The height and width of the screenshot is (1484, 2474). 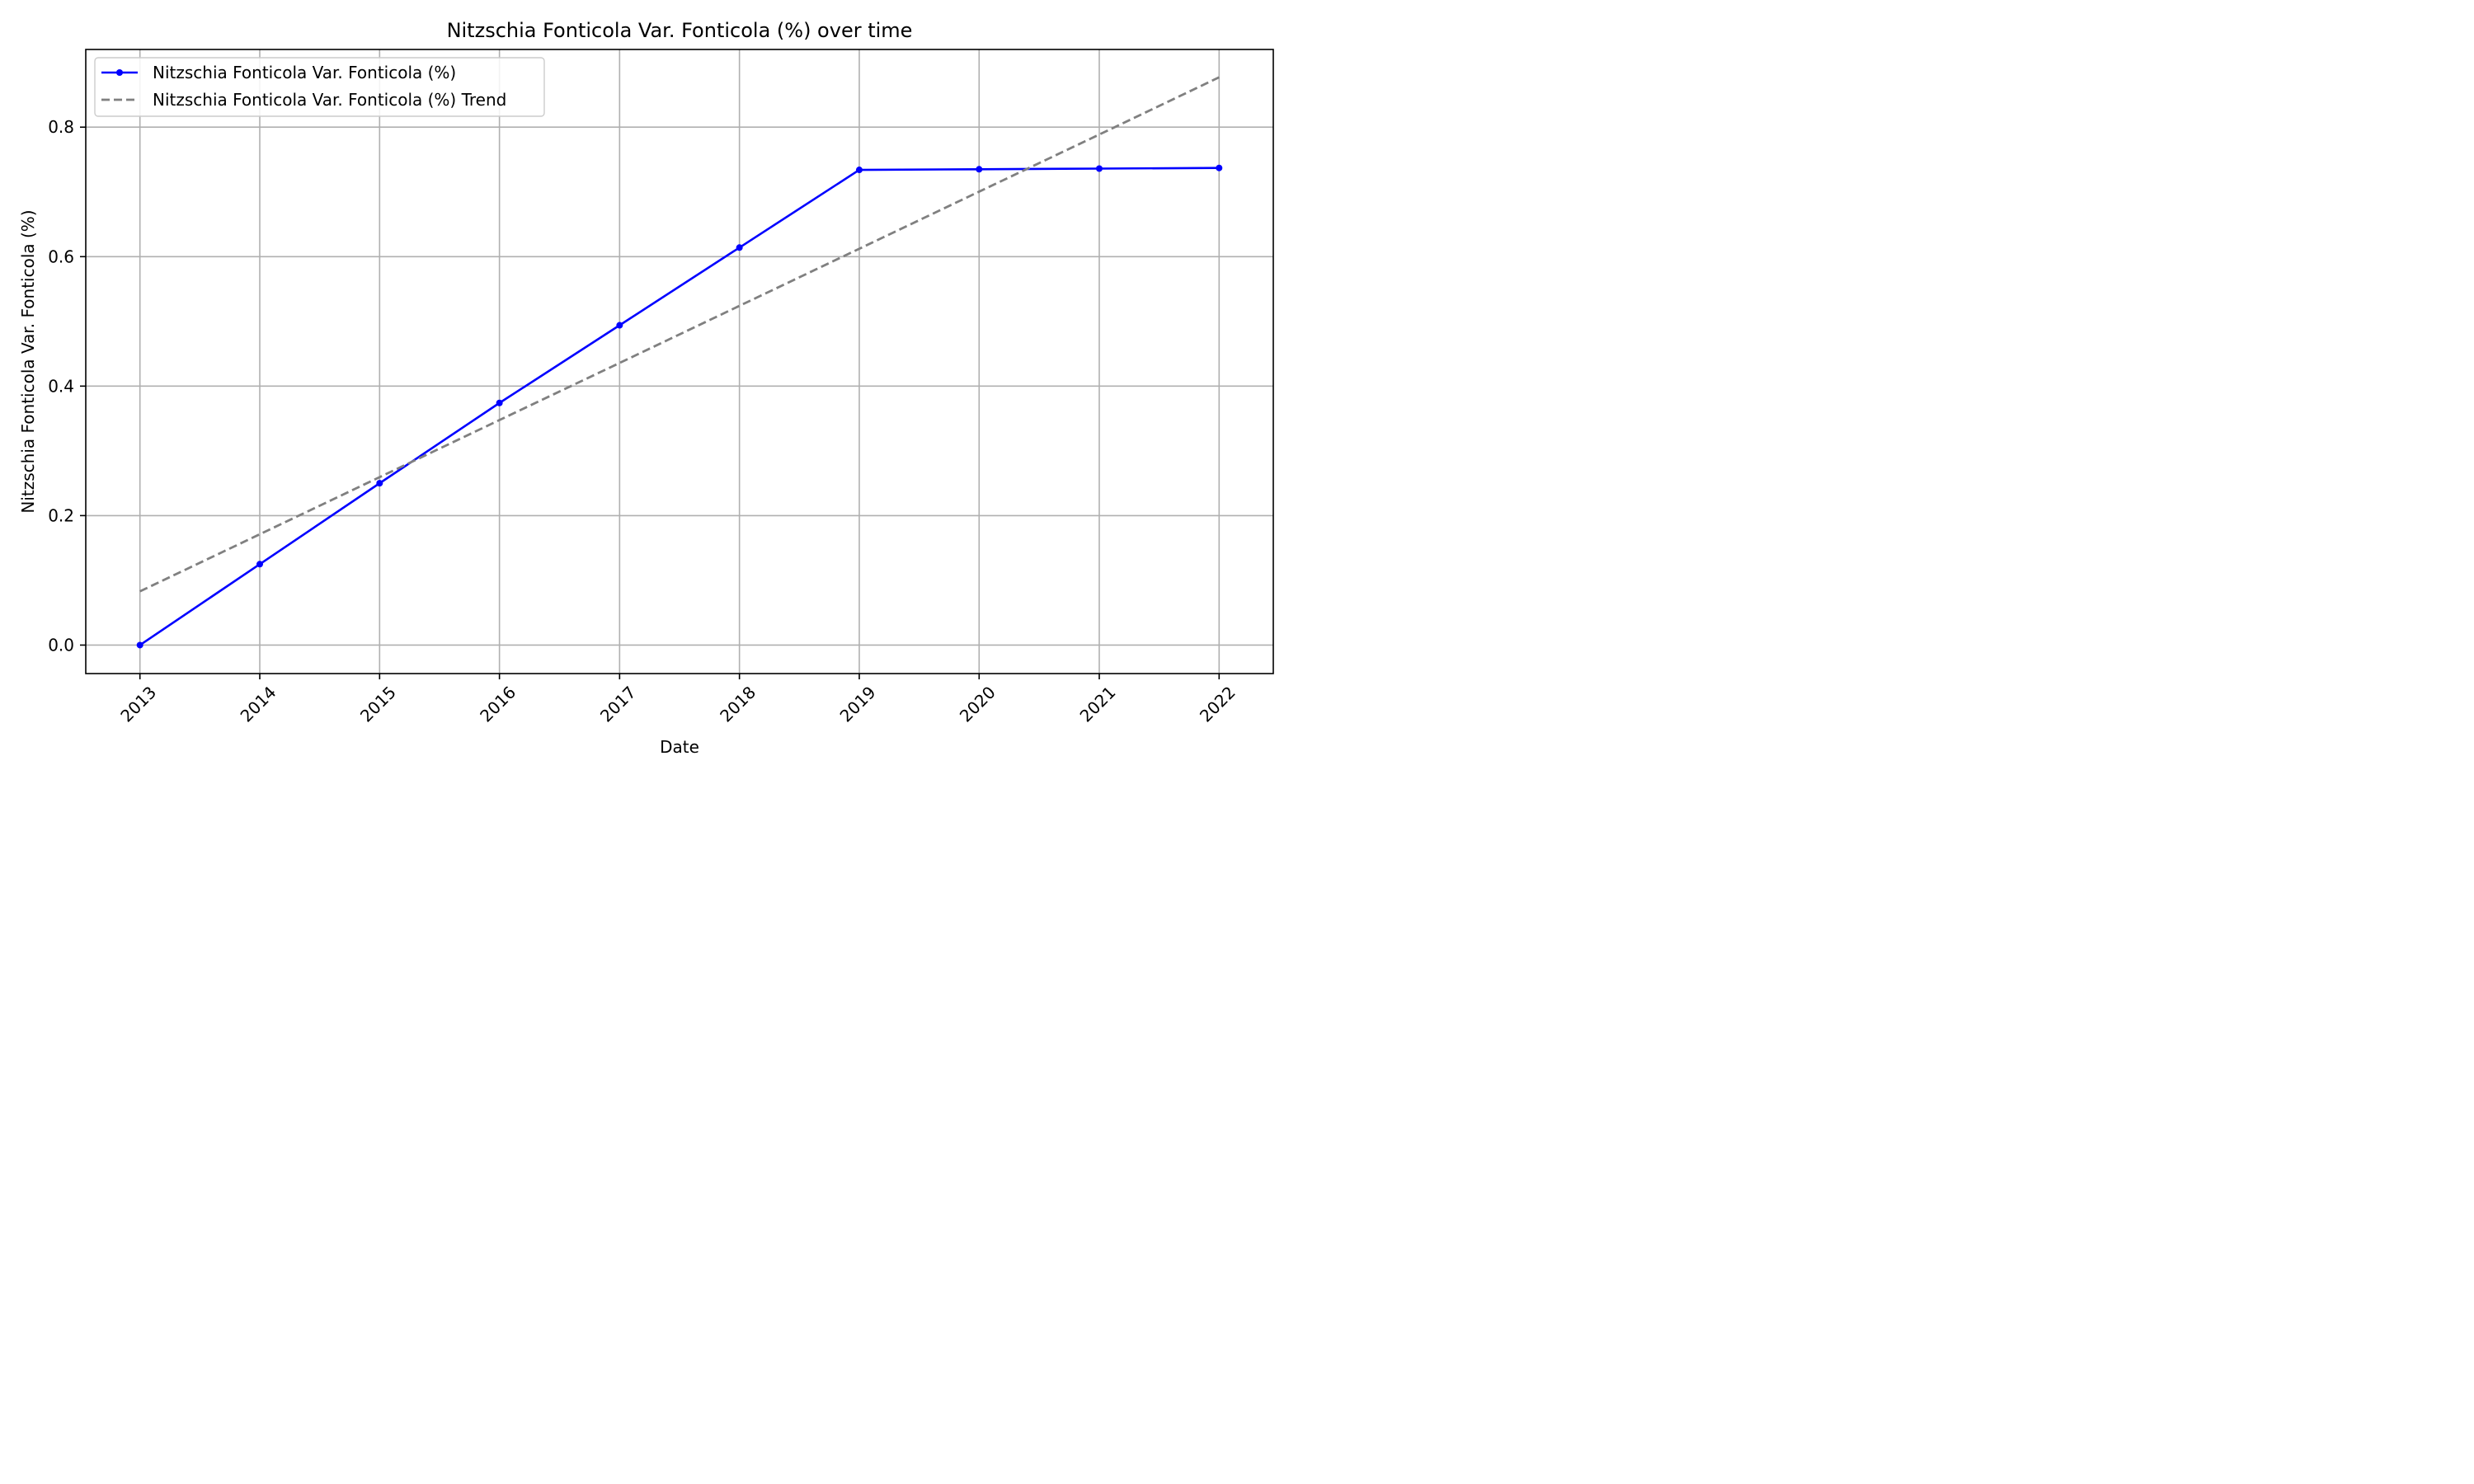 I want to click on y-axis: 0.0 0.2 0.4 0.6 0.8, so click(x=67, y=386).